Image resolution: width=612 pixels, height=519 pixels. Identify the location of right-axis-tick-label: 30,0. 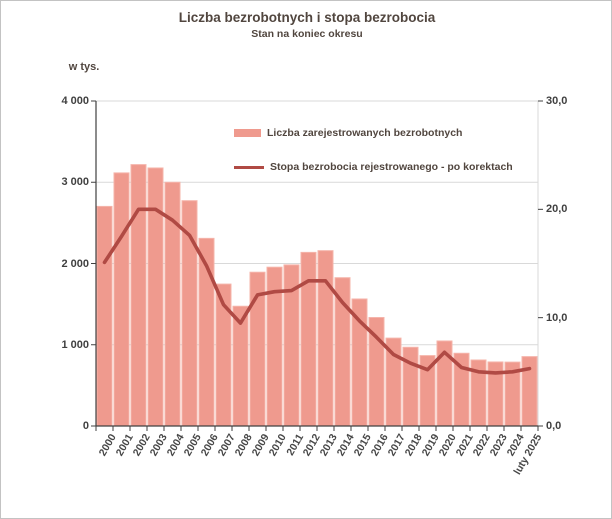
(557, 101).